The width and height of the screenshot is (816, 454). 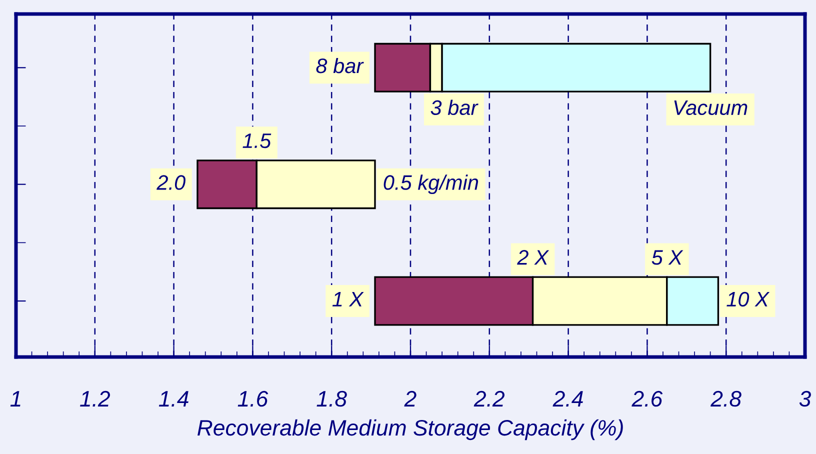 I want to click on x-tick-label: 2.8, so click(x=726, y=398).